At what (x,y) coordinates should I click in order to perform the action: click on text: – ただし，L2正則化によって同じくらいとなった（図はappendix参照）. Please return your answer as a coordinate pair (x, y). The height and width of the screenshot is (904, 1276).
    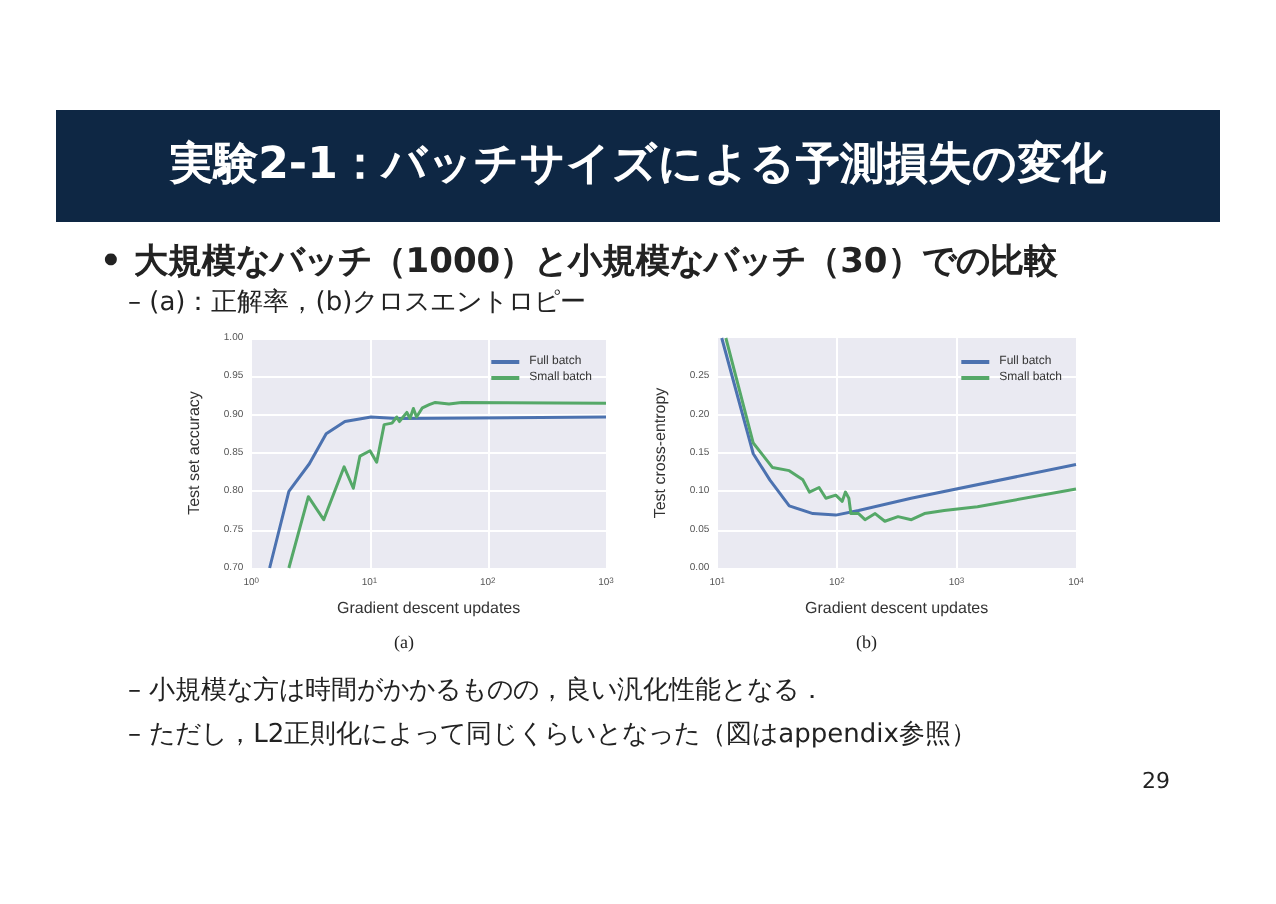
    Looking at the image, I should click on (552, 735).